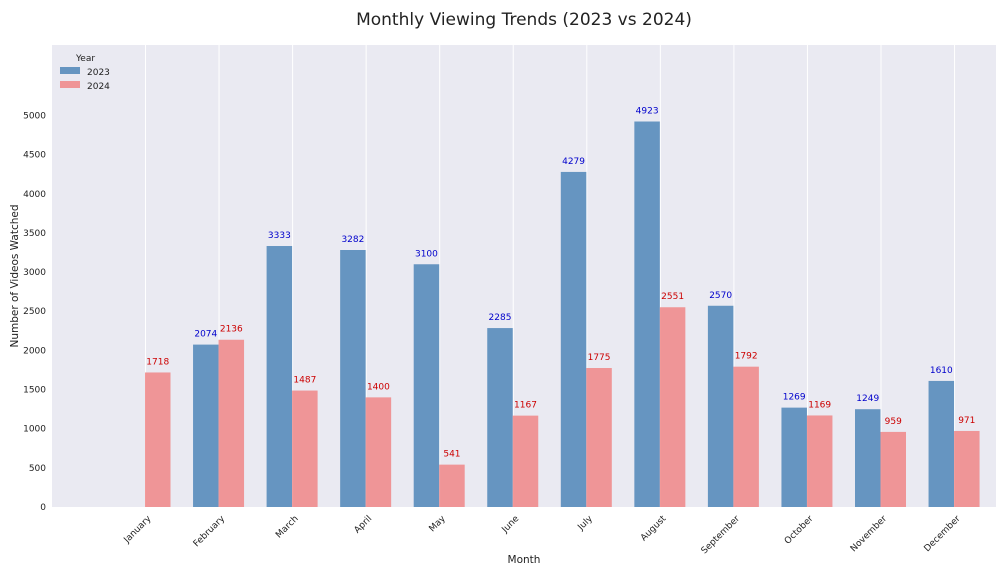 The image size is (1008, 576). I want to click on bar-2023-november, so click(868, 458).